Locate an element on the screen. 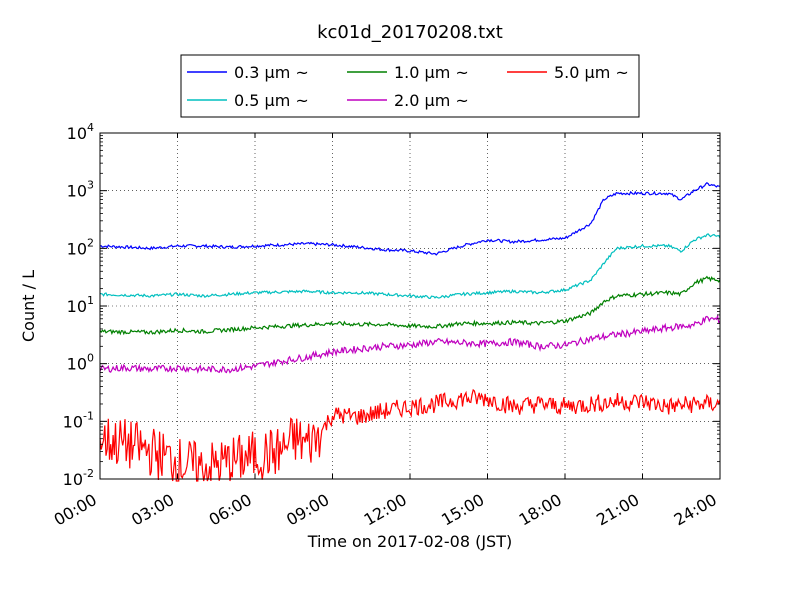  y-tick-label: 10⁻² is located at coordinates (78, 478).